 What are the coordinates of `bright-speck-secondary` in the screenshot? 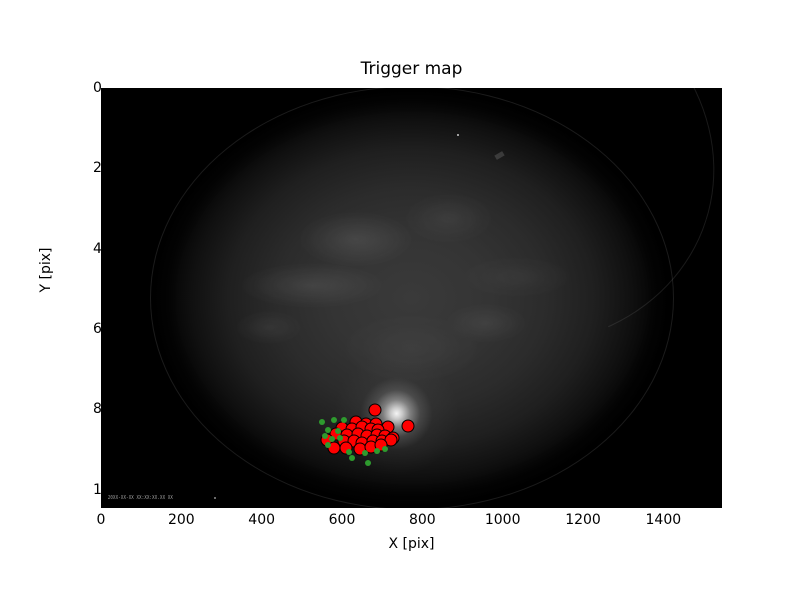 It's located at (215, 497).